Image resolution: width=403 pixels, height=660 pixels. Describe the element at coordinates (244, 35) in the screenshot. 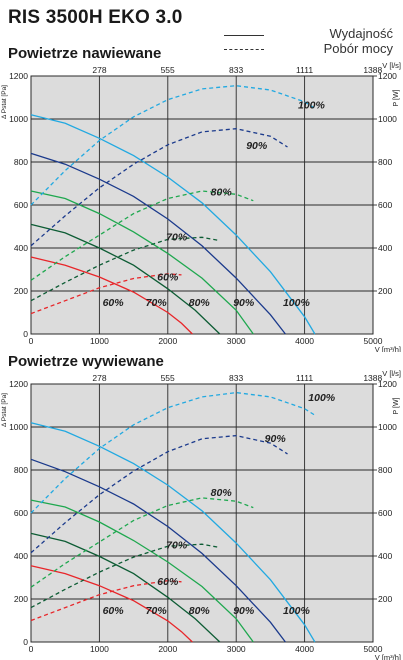

I see `legend-solid-line` at that location.